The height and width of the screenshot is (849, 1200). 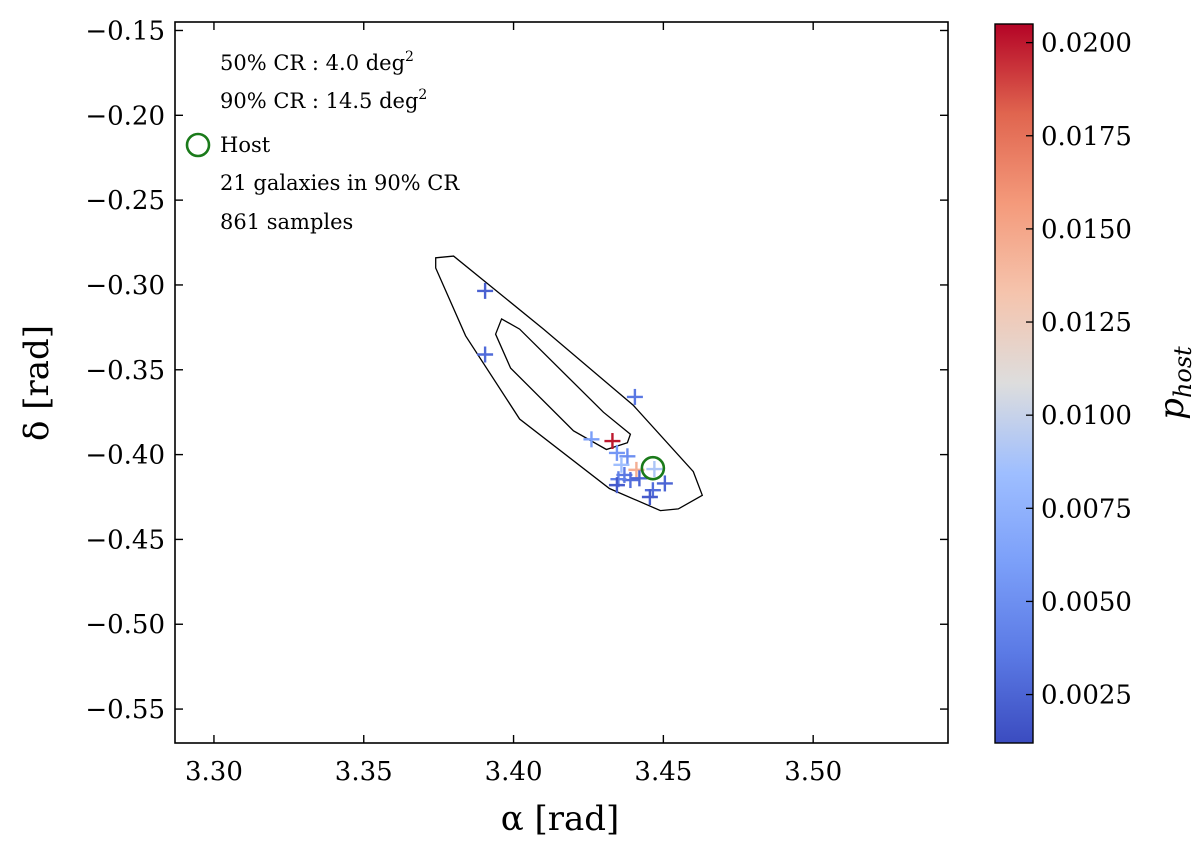 What do you see at coordinates (125, 540) in the screenshot?
I see `y-tick-label: −0.45` at bounding box center [125, 540].